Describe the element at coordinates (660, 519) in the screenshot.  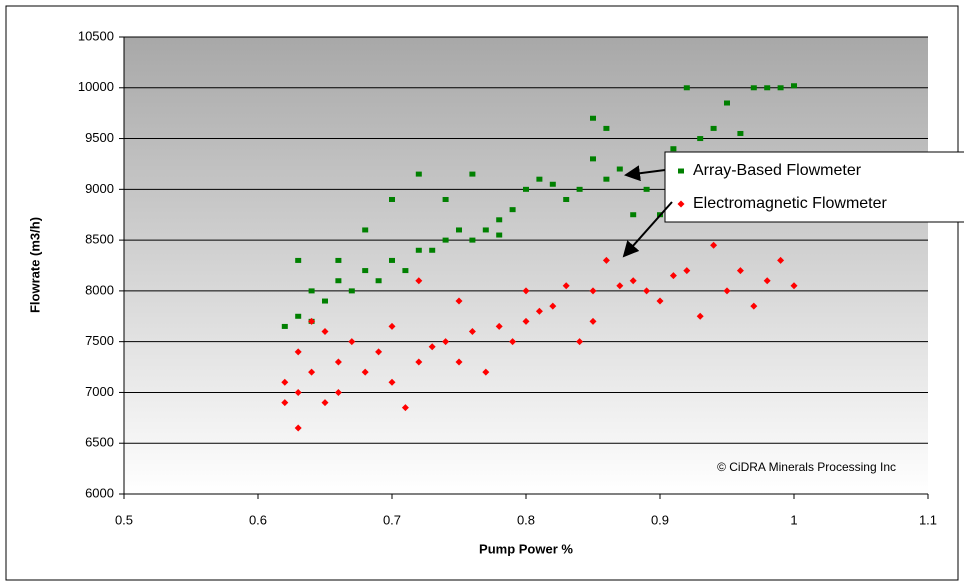
I see `x-tick-label: 0.9` at that location.